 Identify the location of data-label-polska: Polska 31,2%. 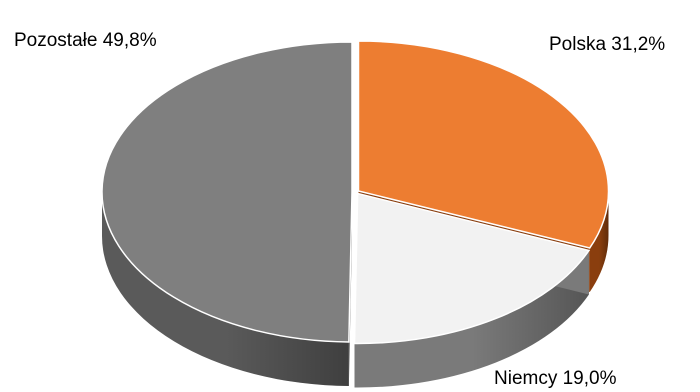
(607, 44).